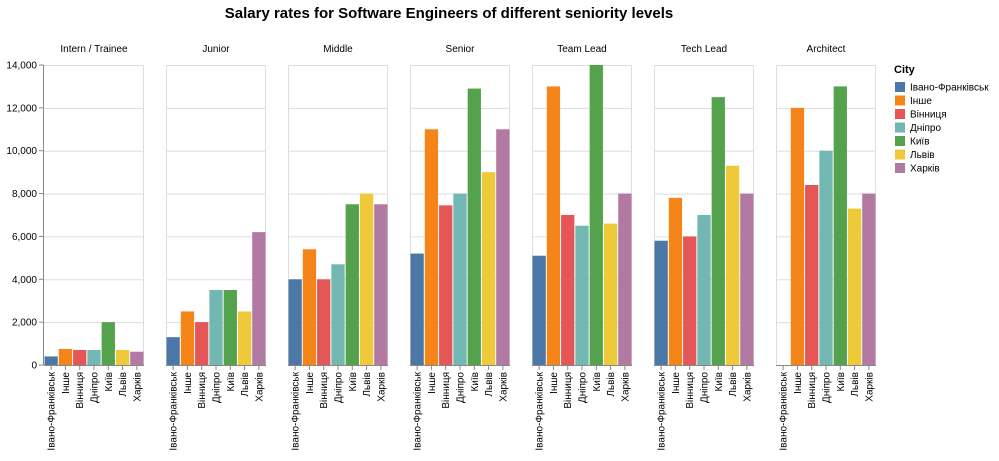  What do you see at coordinates (296, 410) in the screenshot?
I see `x-tick-label: Івано-Франківськ` at bounding box center [296, 410].